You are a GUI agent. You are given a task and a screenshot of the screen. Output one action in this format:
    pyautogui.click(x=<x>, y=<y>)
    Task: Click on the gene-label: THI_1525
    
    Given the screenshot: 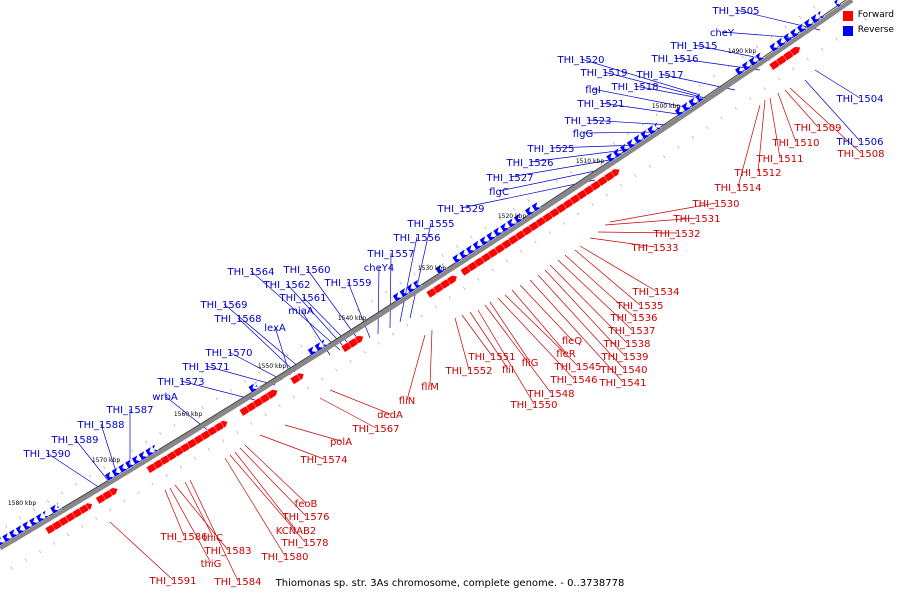 What is the action you would take?
    pyautogui.click(x=550, y=149)
    